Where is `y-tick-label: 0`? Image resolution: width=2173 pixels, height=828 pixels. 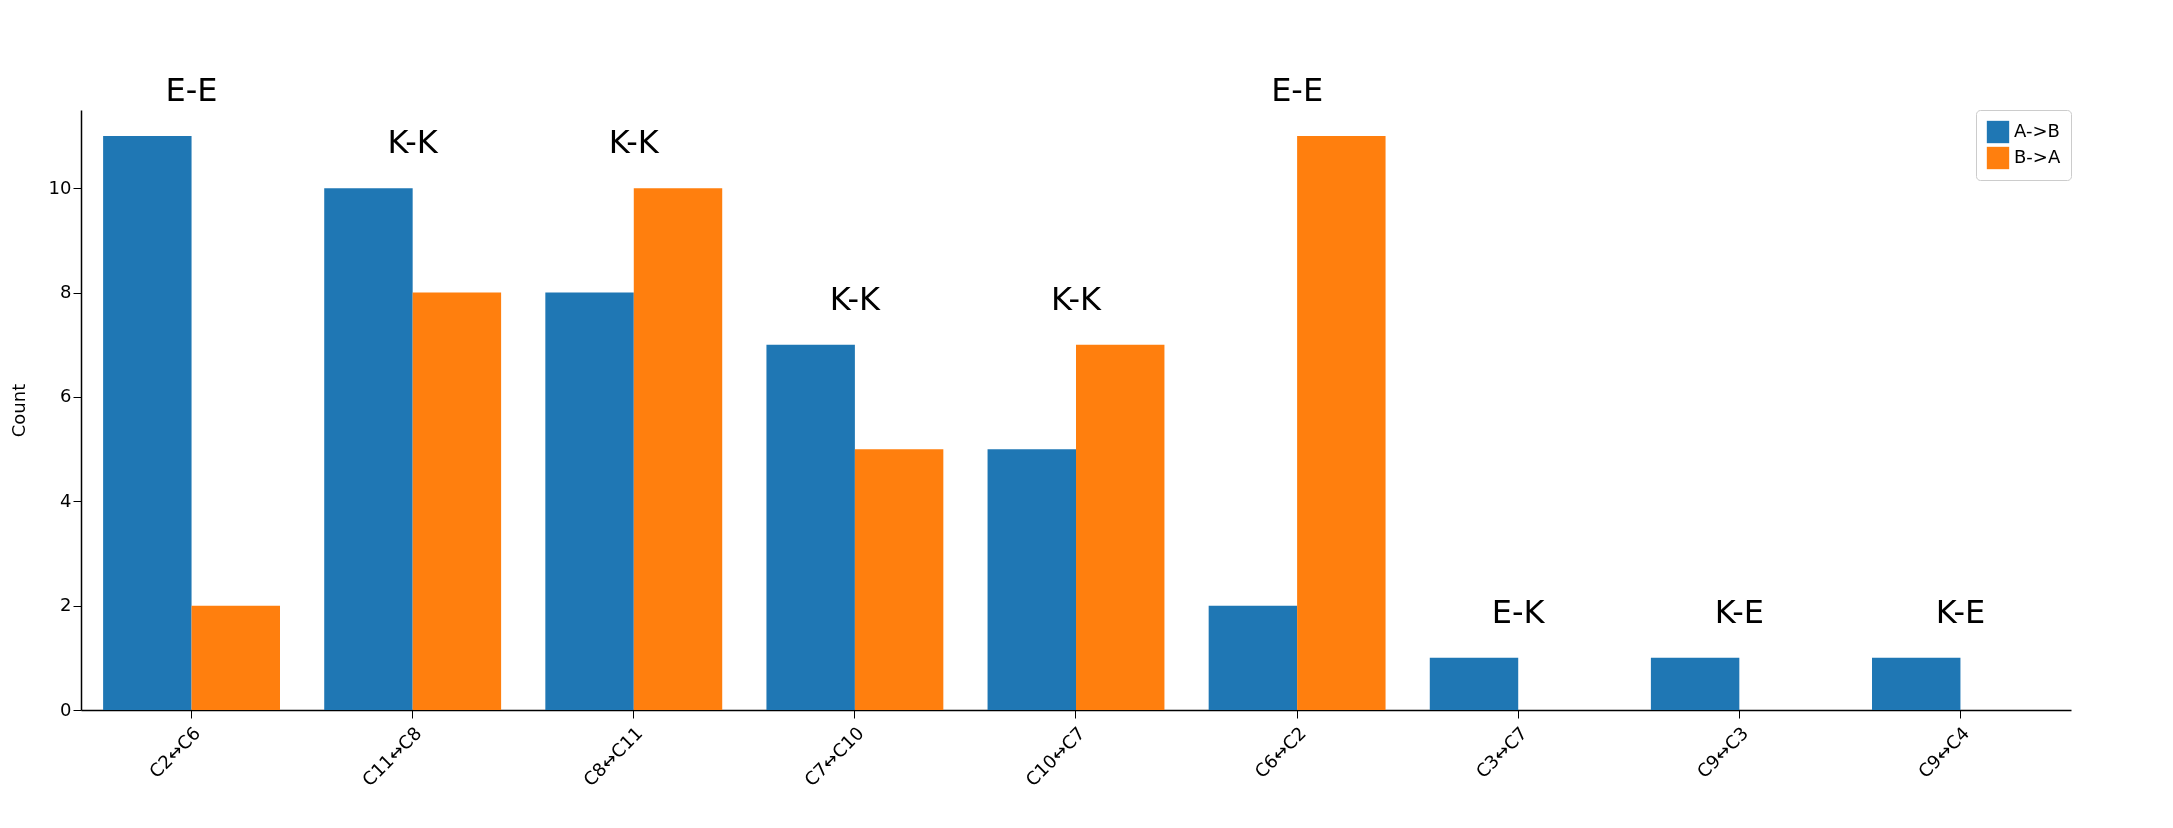
y-tick-label: 0 is located at coordinates (66, 709).